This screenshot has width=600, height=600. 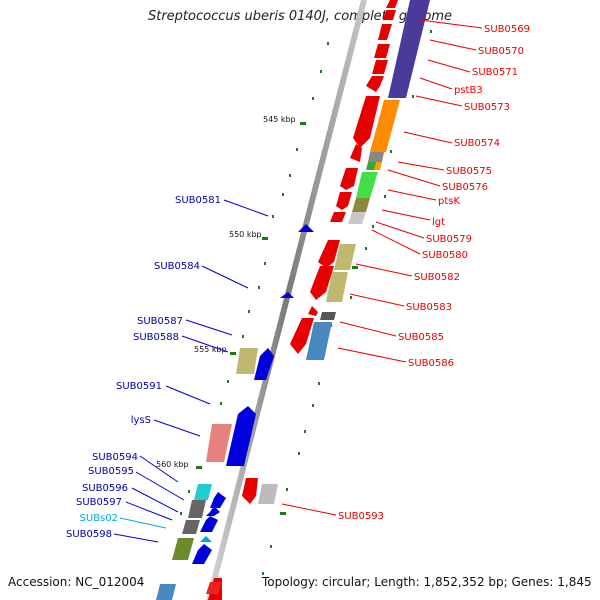 What do you see at coordinates (156, 337) in the screenshot?
I see `gene-label: SUB0588` at bounding box center [156, 337].